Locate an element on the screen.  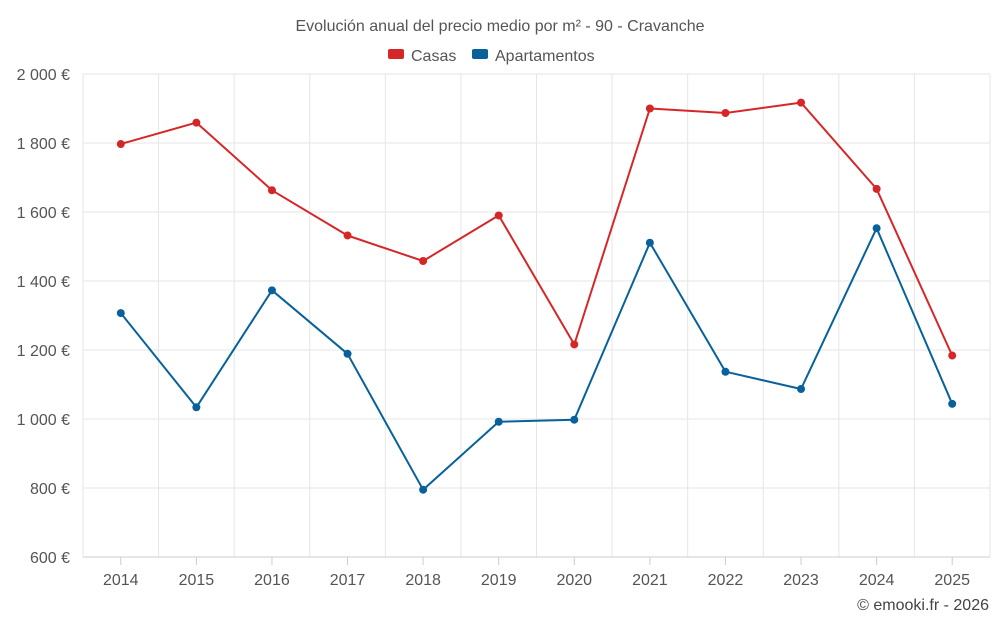
legend-swatch-apartamentos is located at coordinates (480, 54).